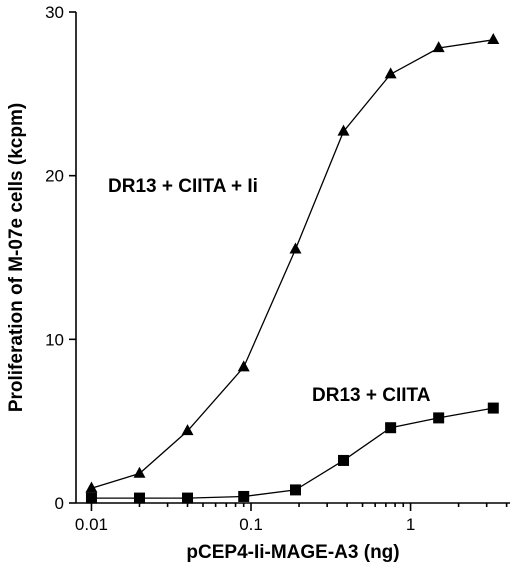  I want to click on y-tick-label: 30, so click(54, 12).